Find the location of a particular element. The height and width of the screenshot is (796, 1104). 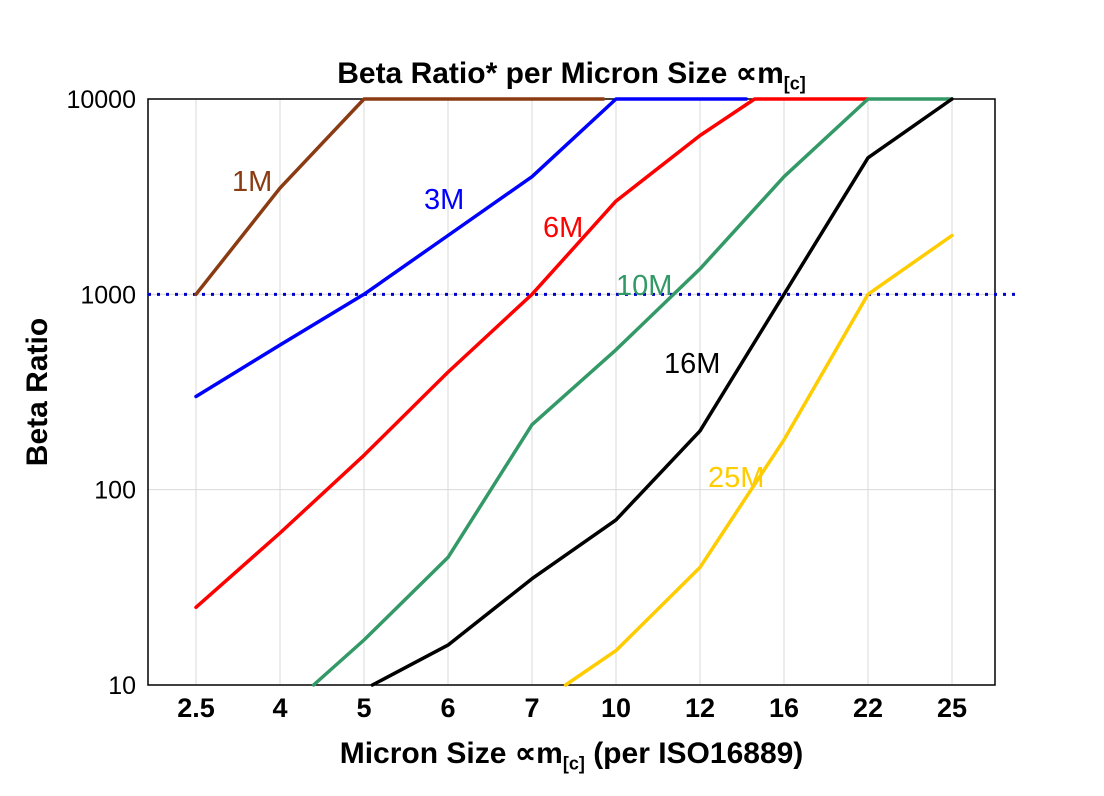

series-label-16M: 16M is located at coordinates (692, 364).